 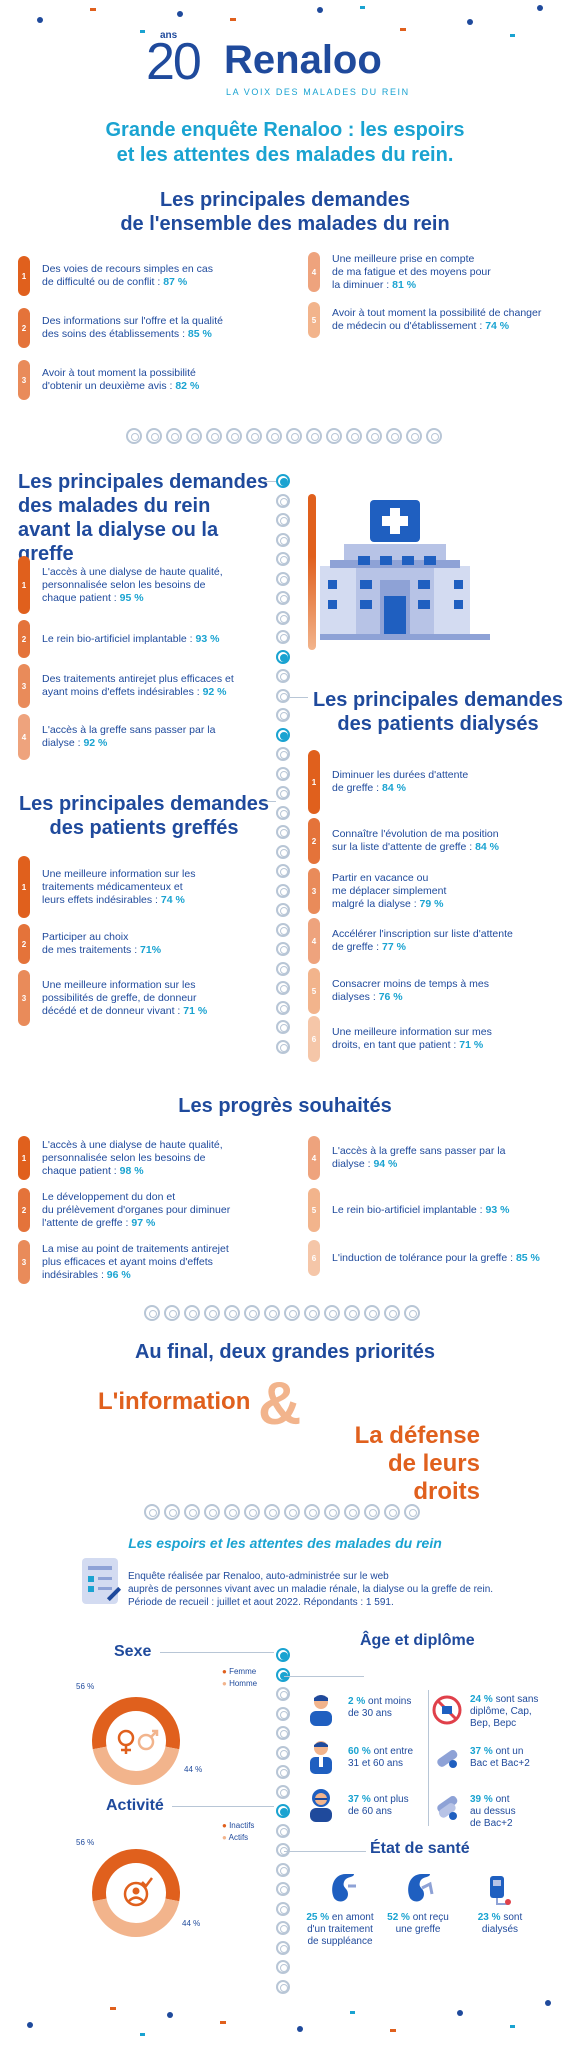 I want to click on before-rank-badge: 2, so click(x=24, y=639).